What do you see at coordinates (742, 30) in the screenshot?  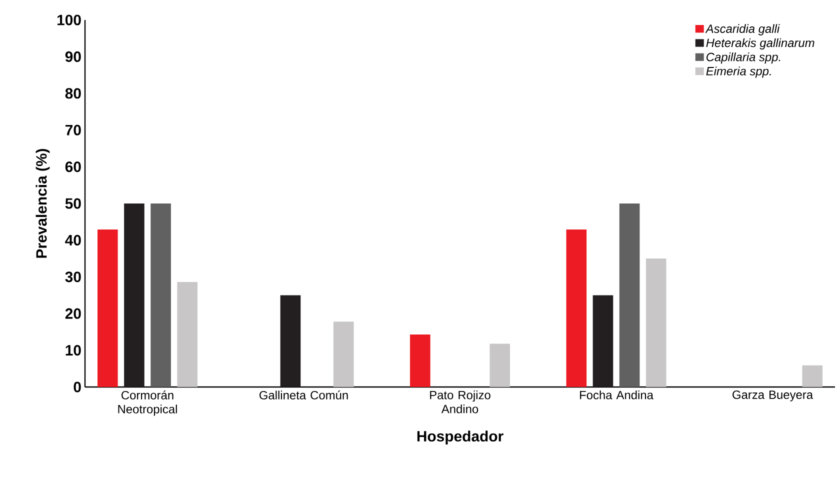 I see `legend-label: Ascaridia galli` at bounding box center [742, 30].